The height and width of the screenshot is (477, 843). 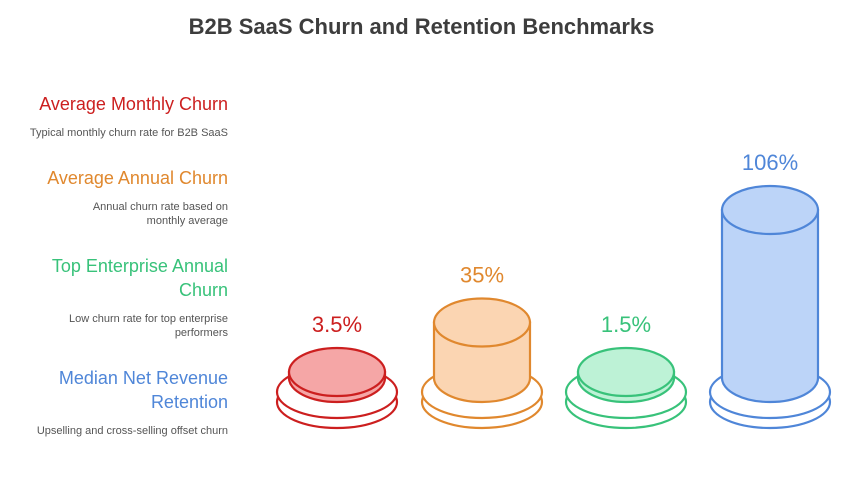 I want to click on bar-body, so click(x=770, y=306).